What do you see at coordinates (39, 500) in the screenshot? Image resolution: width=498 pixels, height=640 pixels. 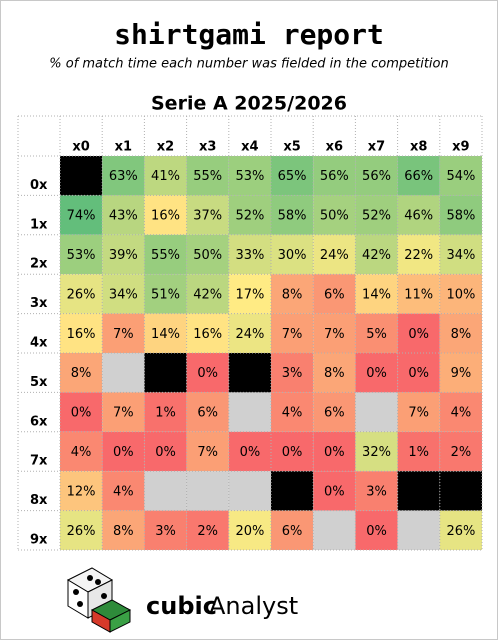 I see `y-tick-label: 8x` at bounding box center [39, 500].